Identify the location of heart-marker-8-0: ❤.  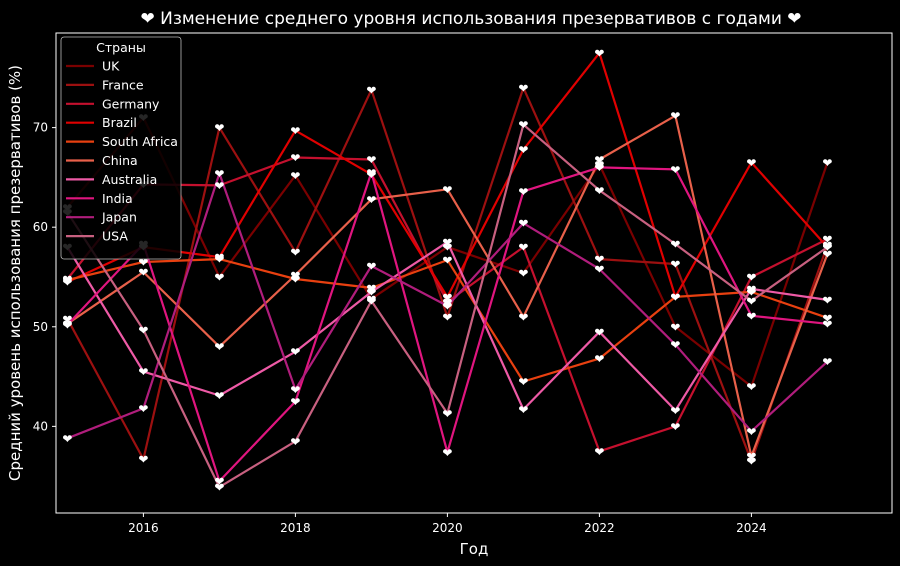
(67, 439).